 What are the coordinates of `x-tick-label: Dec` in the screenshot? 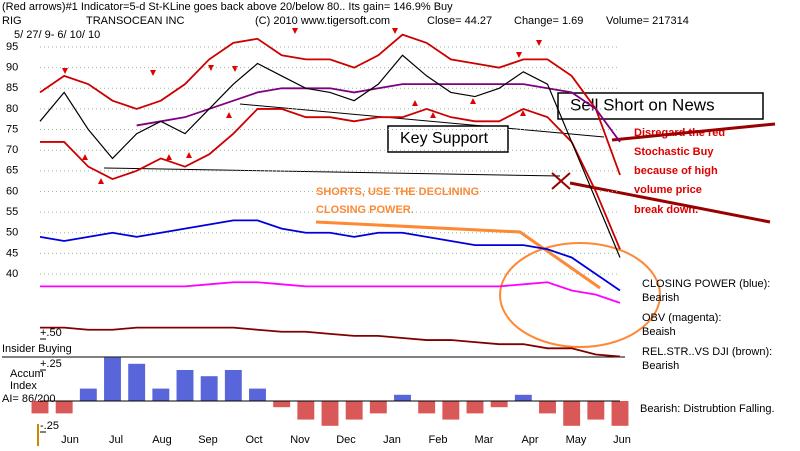 It's located at (346, 440).